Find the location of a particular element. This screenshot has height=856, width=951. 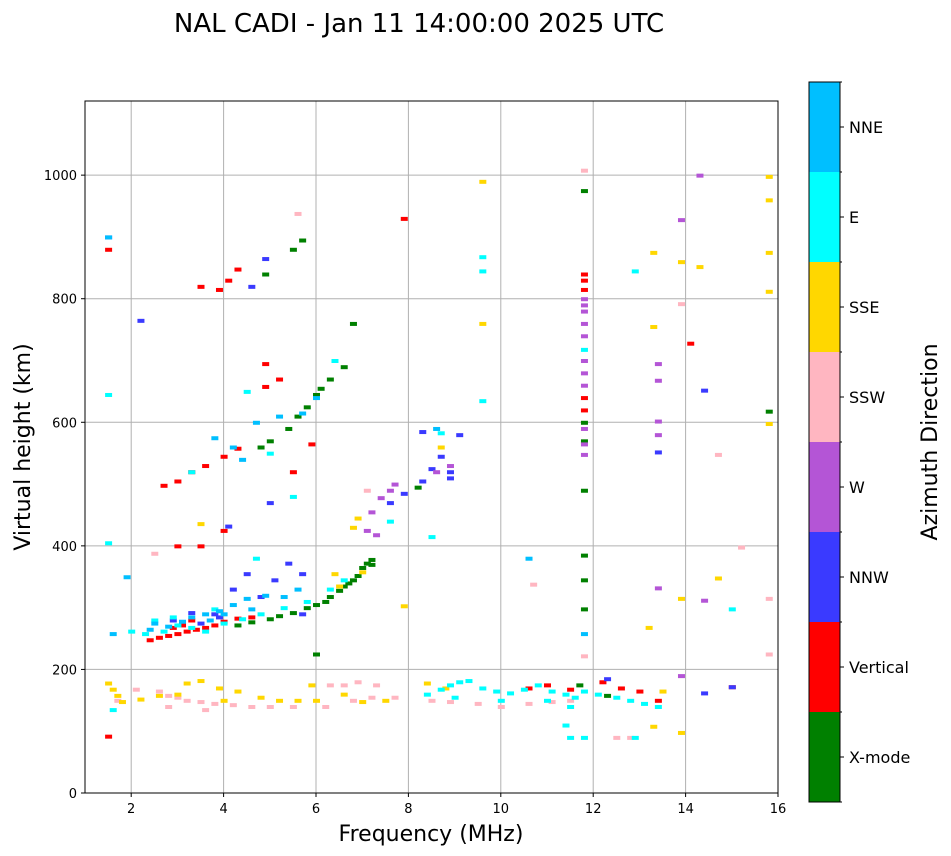

y-tick-label: 600 is located at coordinates (64, 423).